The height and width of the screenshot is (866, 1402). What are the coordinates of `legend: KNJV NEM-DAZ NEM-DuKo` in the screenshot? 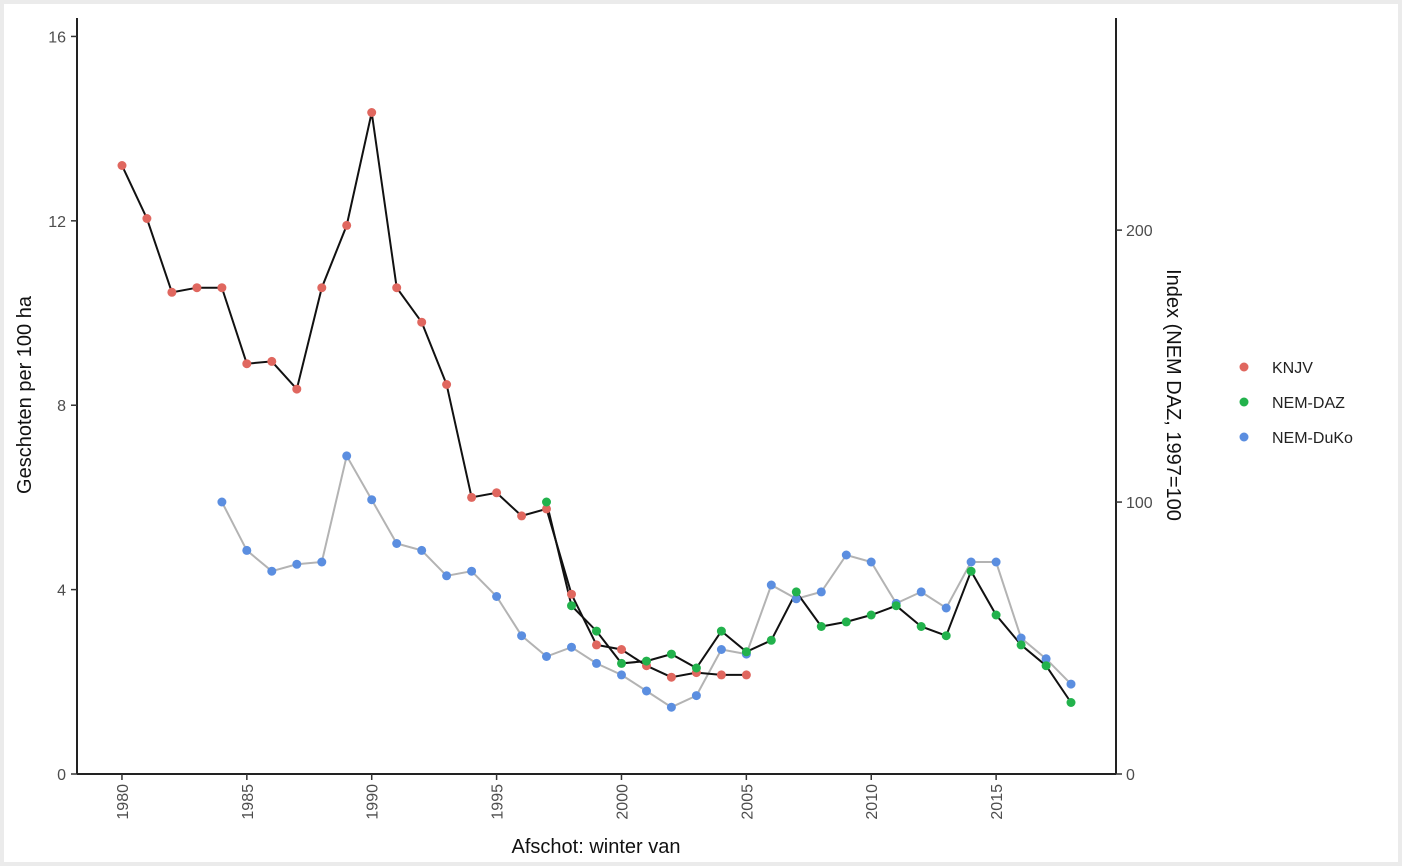 It's located at (1296, 403).